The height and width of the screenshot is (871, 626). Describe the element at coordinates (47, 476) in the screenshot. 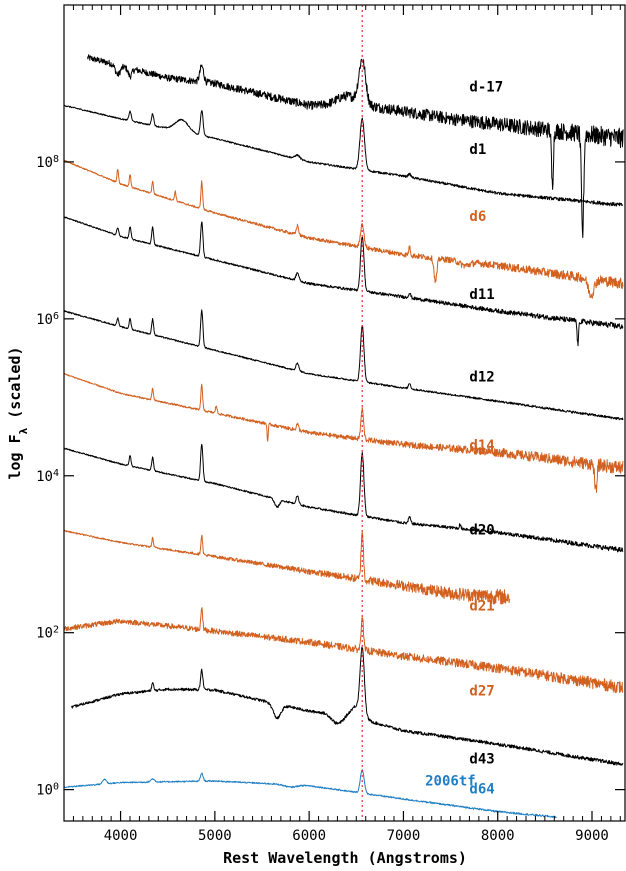

I see `y-tick-label: 10⁴` at that location.